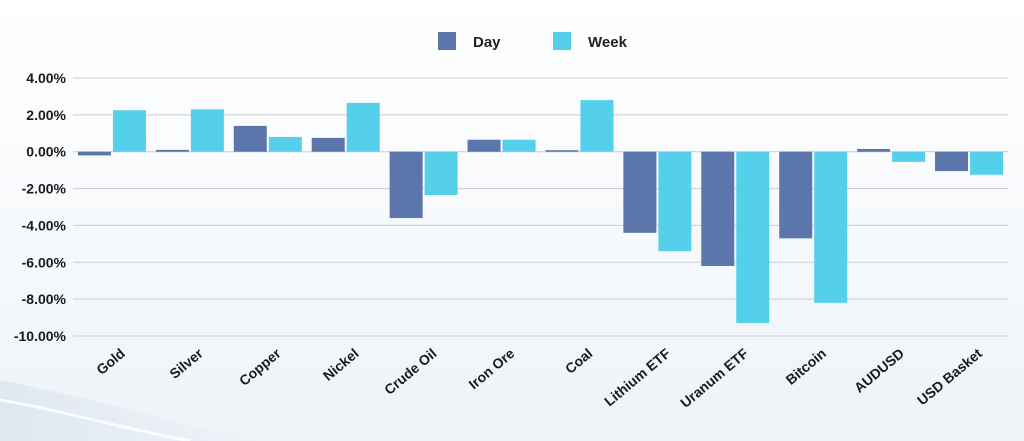 Image resolution: width=1024 pixels, height=441 pixels. I want to click on bar-day-uranum-etf, so click(718, 208).